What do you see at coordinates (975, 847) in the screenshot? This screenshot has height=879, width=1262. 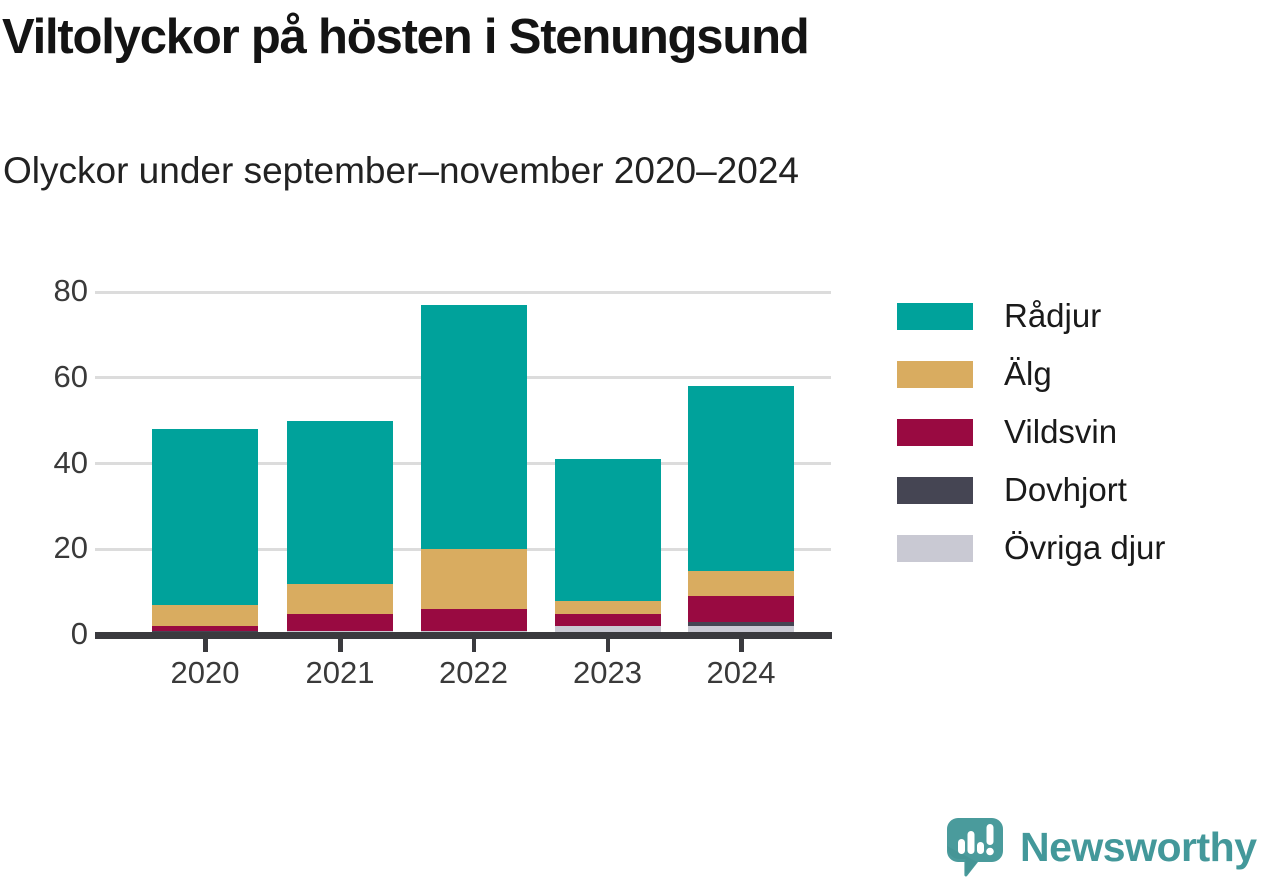 I see `newsworthy-logo-icon` at bounding box center [975, 847].